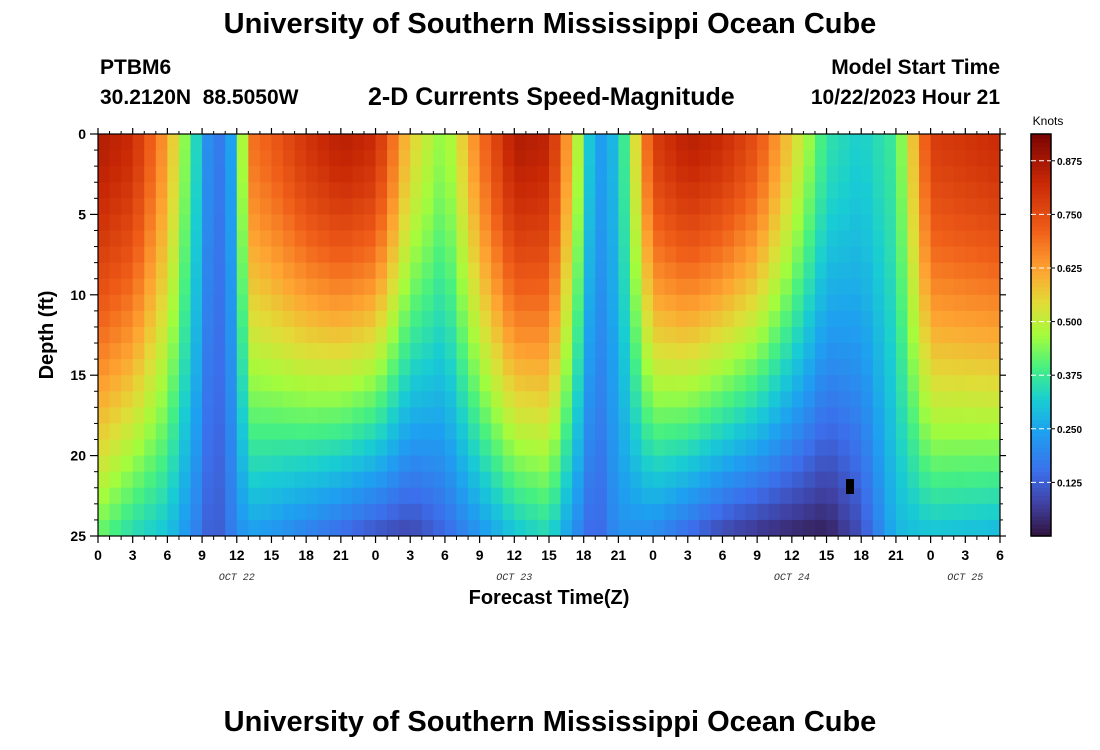 The image size is (1100, 750). What do you see at coordinates (850, 486) in the screenshot?
I see `missing-data-cell` at bounding box center [850, 486].